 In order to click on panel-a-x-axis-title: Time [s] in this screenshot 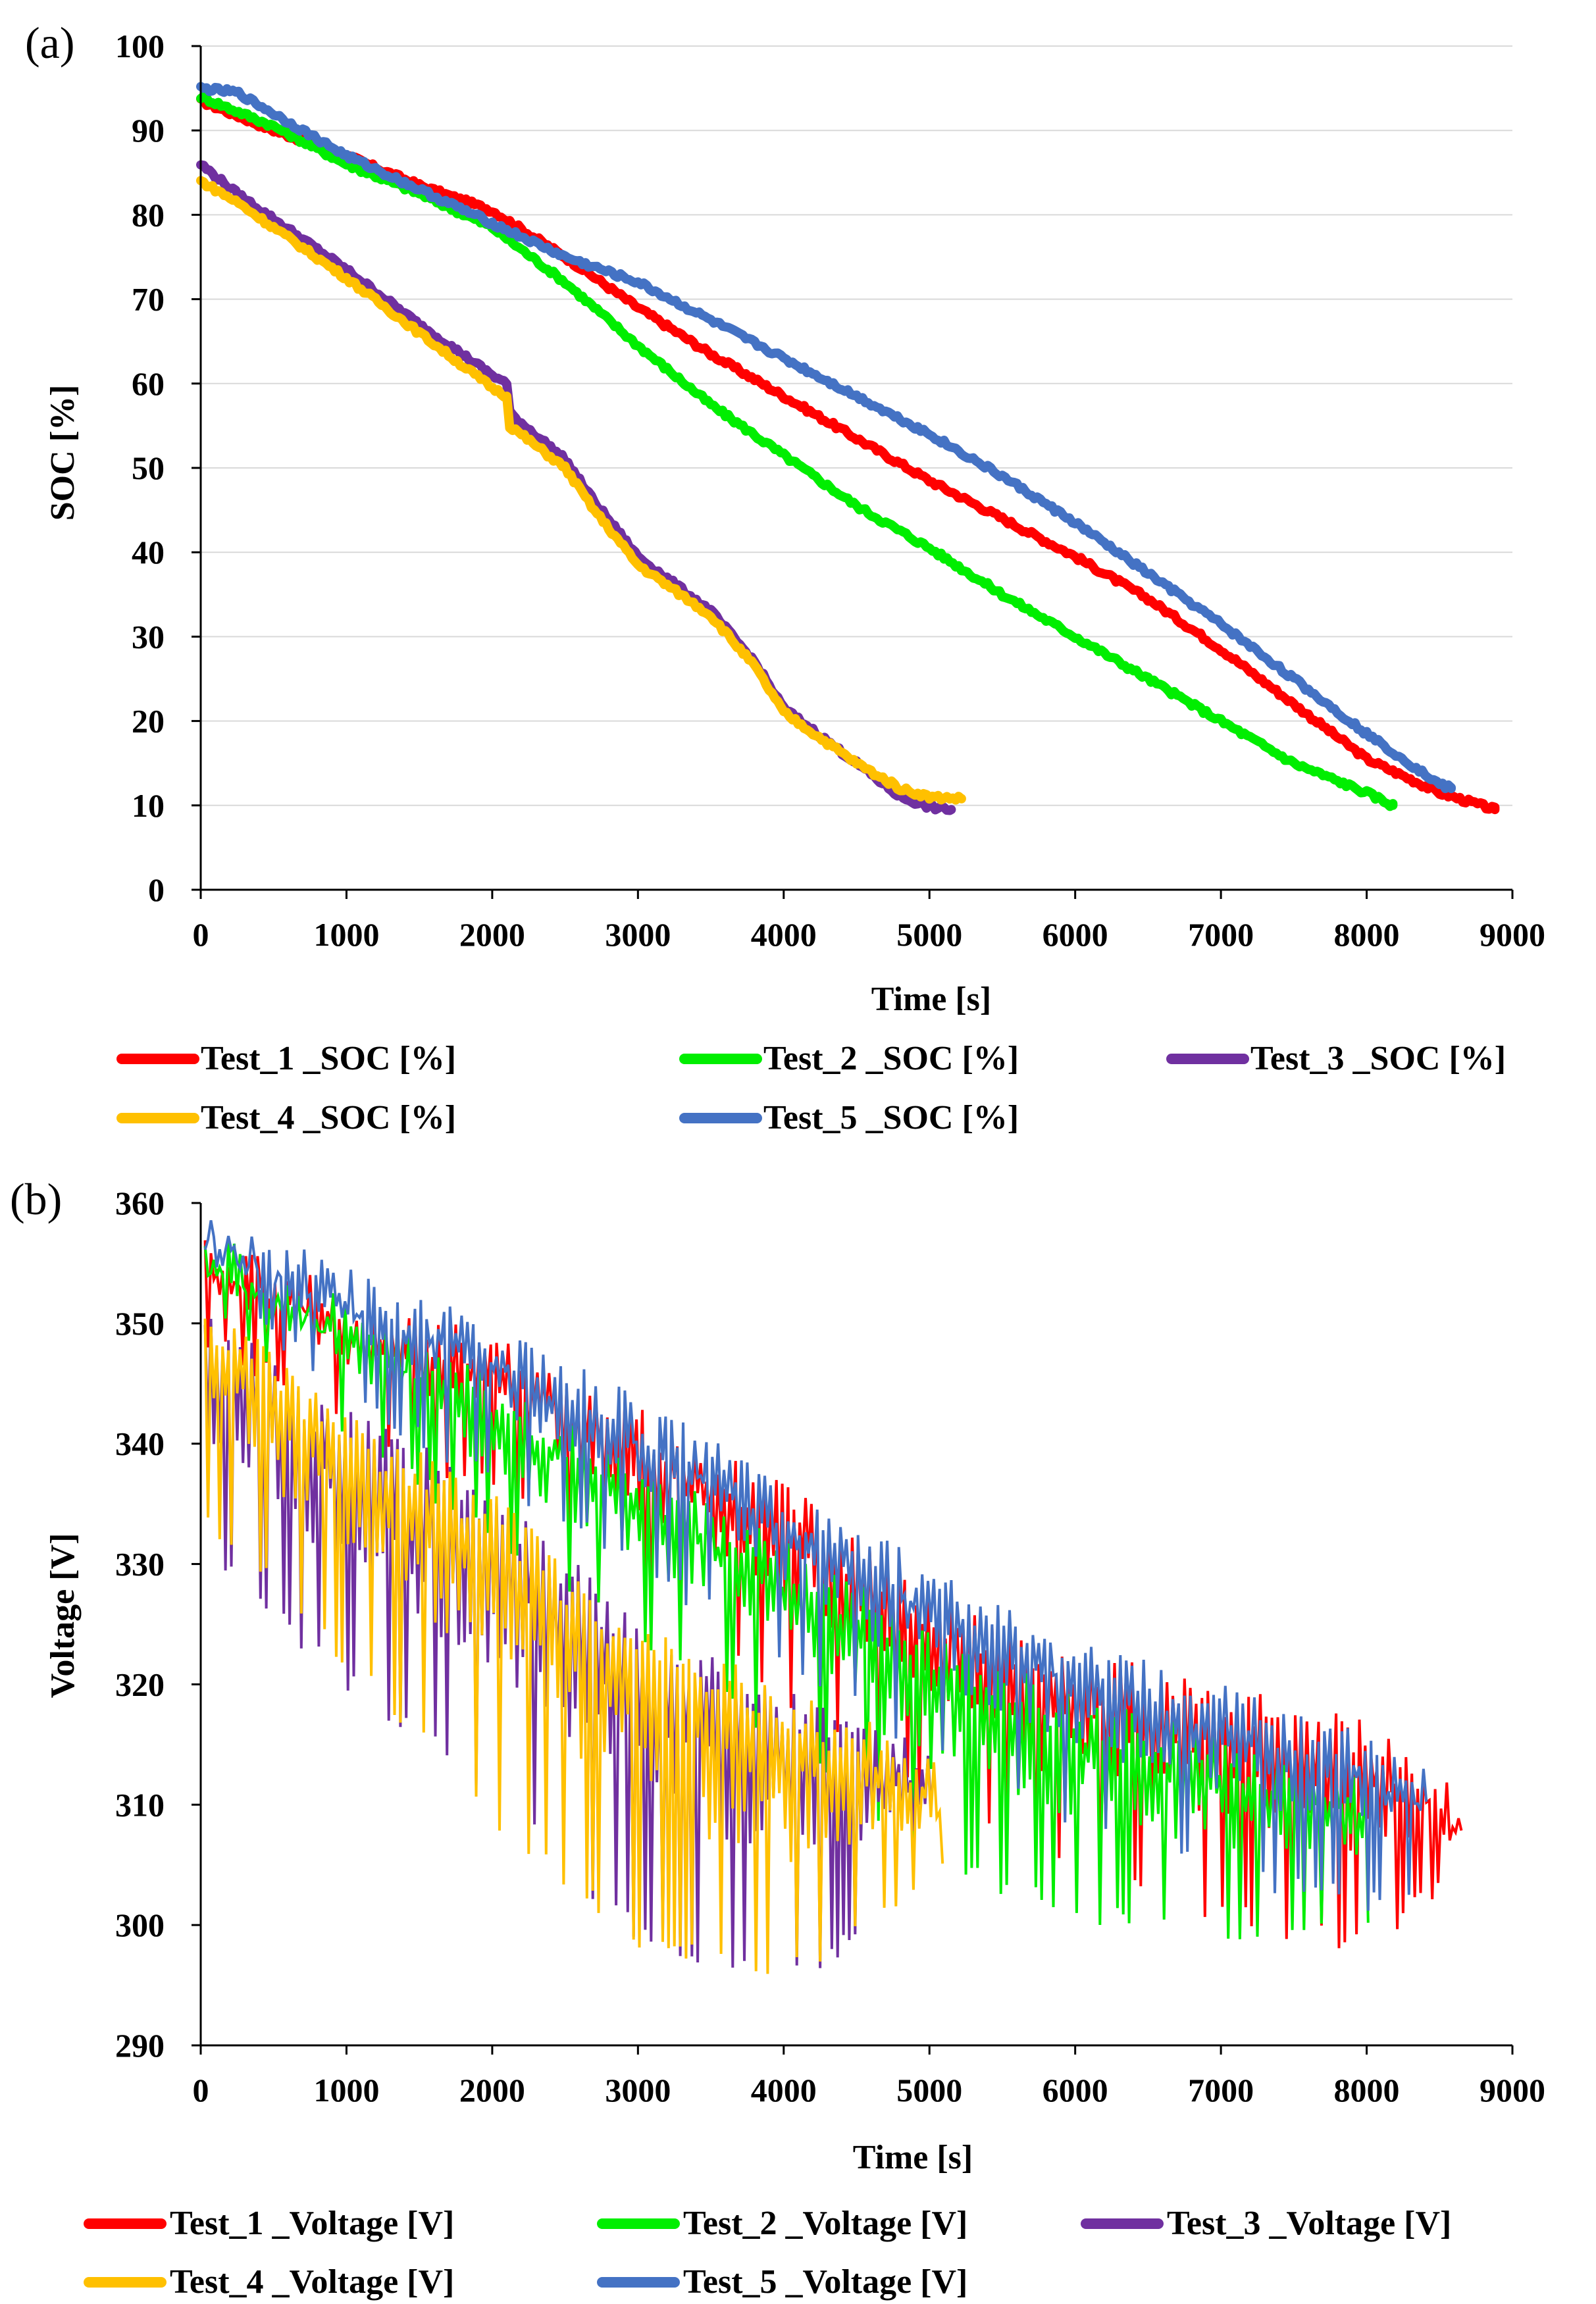, I will do `click(931, 999)`.